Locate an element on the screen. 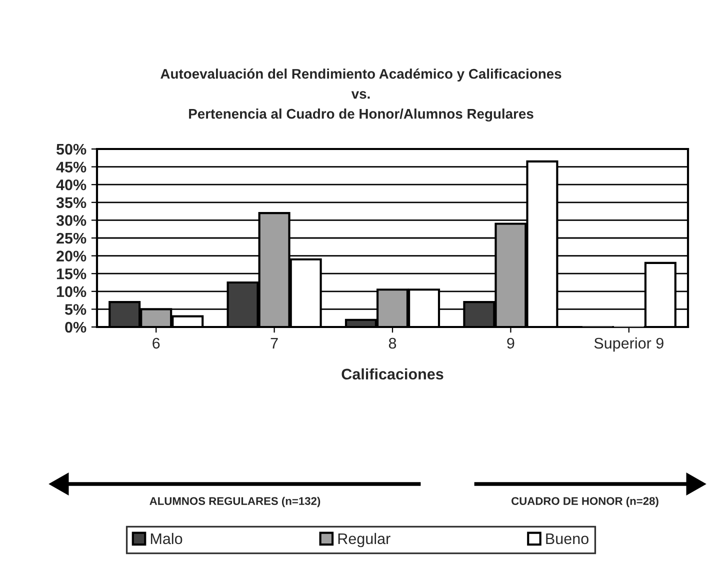 The height and width of the screenshot is (588, 722). y-tick-label: 15% is located at coordinates (71, 274).